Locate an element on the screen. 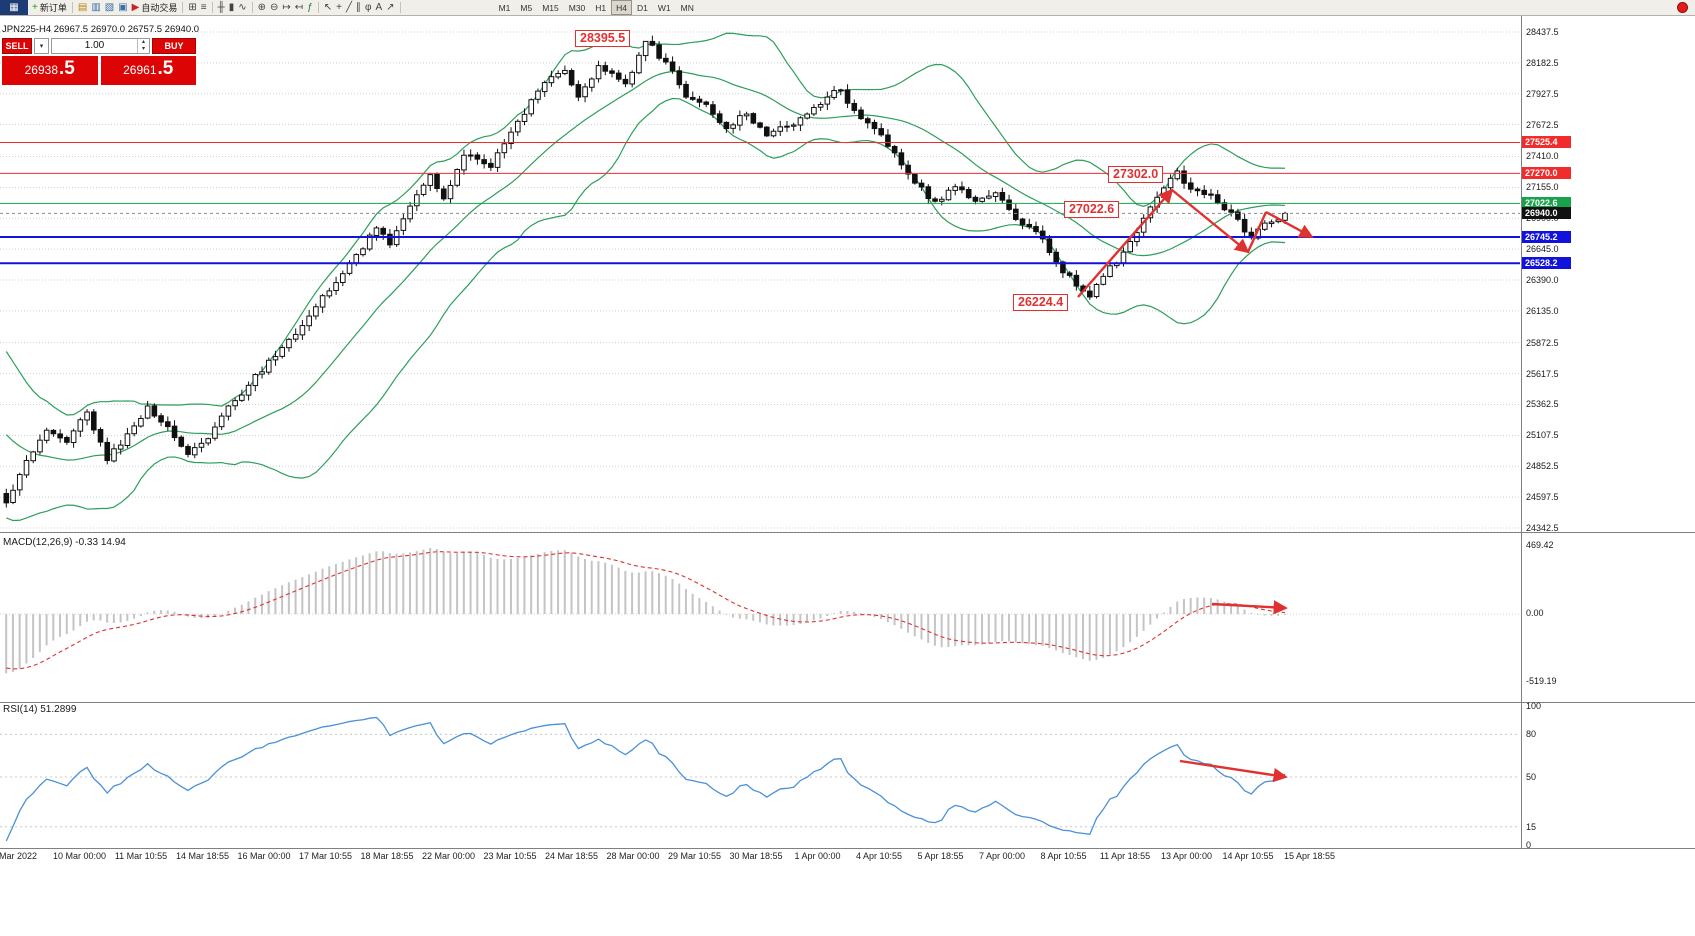 The width and height of the screenshot is (1695, 936). zoom-in-button: ⊕ is located at coordinates (262, 7).